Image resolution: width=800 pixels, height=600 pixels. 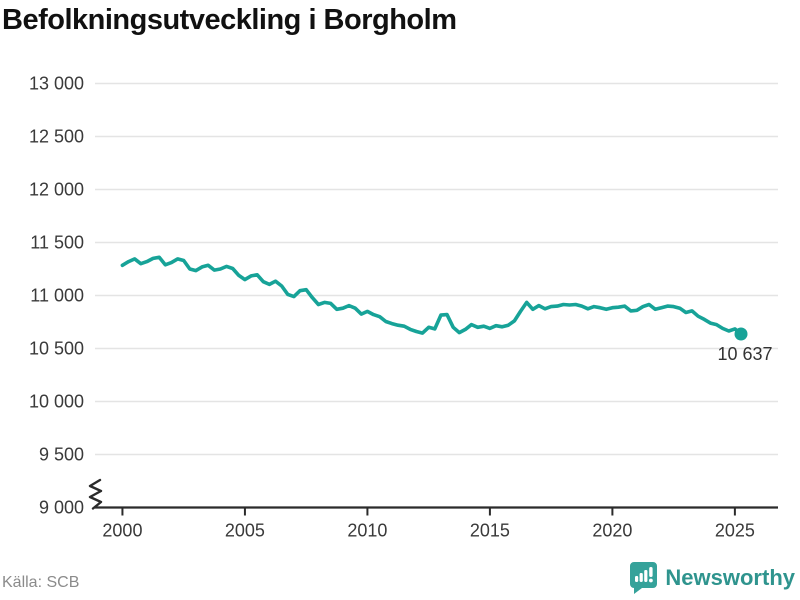 I want to click on chart-title: Befolkningsutveckling i Borgholm, so click(x=229, y=20).